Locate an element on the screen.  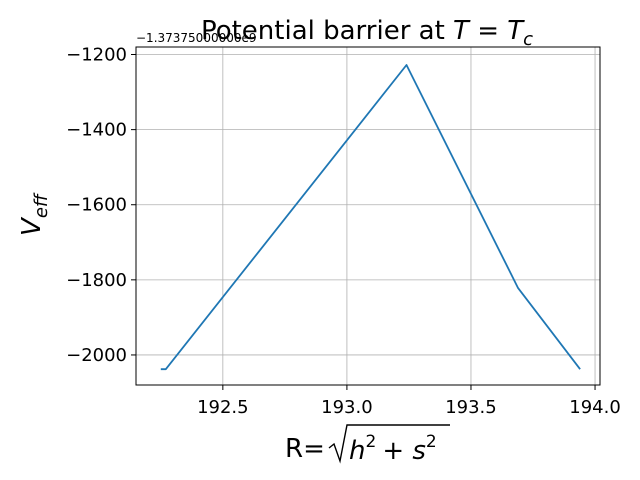
x-axis-label-exp2: 2 is located at coordinates (431, 442).